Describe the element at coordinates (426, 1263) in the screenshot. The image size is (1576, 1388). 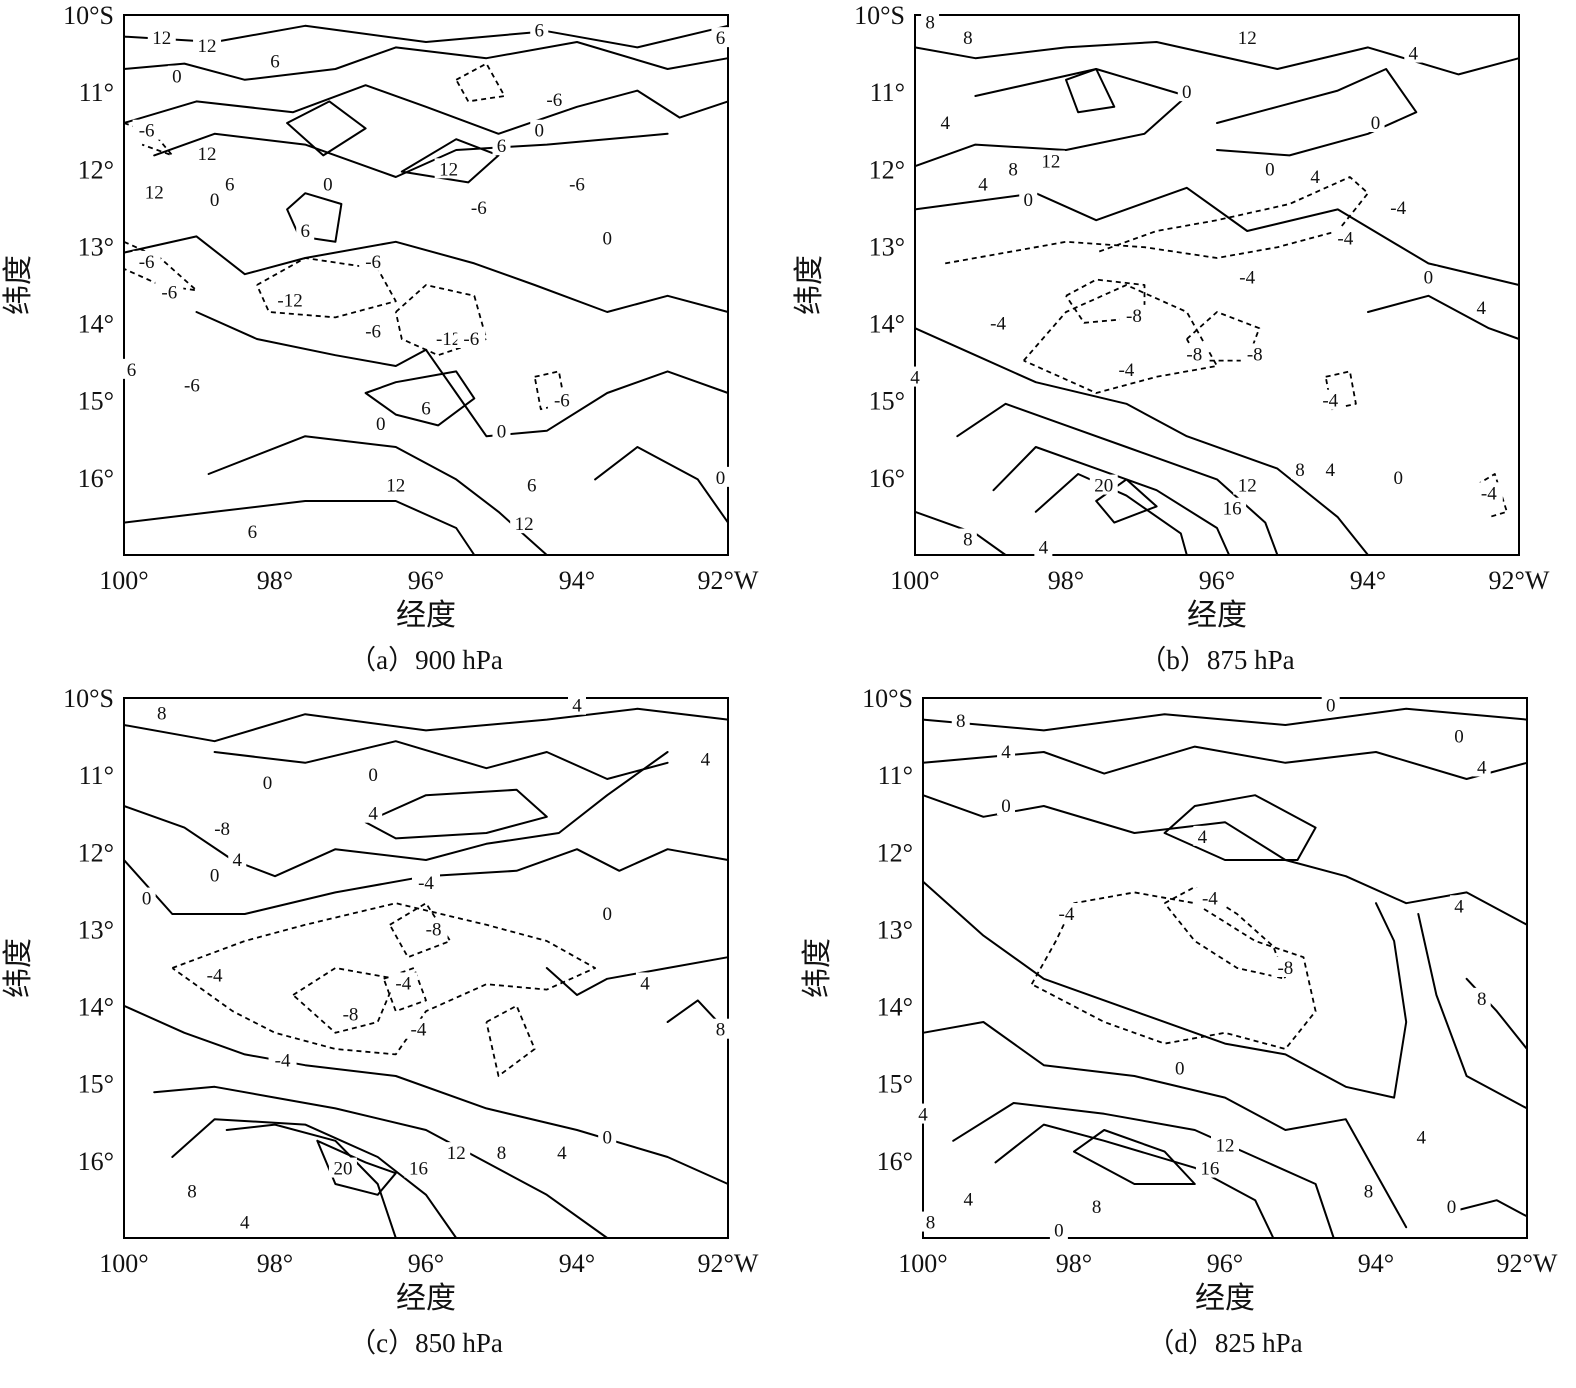
I see `x-tick-label: 96°` at that location.